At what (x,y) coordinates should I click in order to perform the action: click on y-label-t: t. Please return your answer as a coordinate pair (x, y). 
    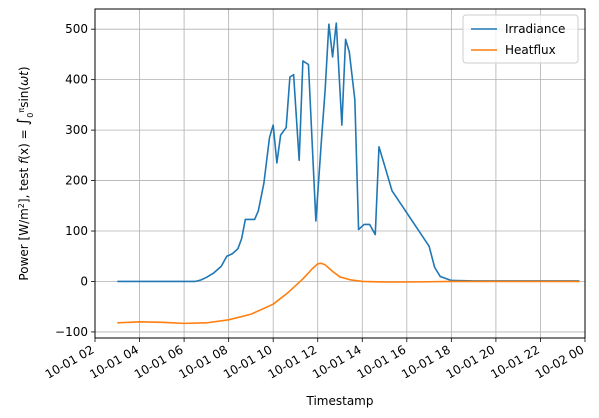
    Looking at the image, I should click on (24, 73).